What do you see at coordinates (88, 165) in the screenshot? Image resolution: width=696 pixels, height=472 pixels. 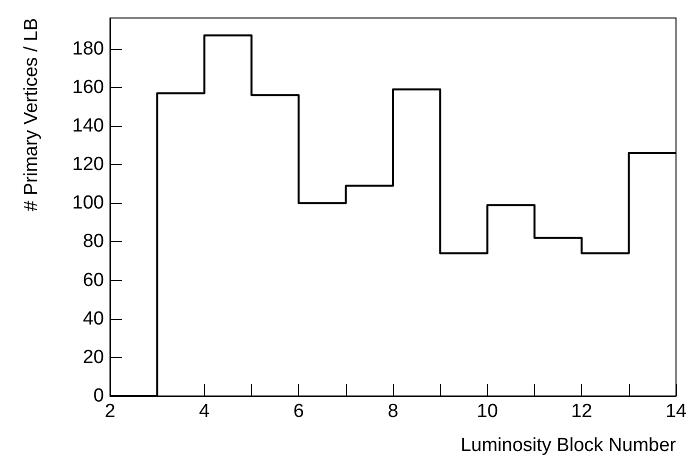 I see `y-tick-label: 120` at bounding box center [88, 165].